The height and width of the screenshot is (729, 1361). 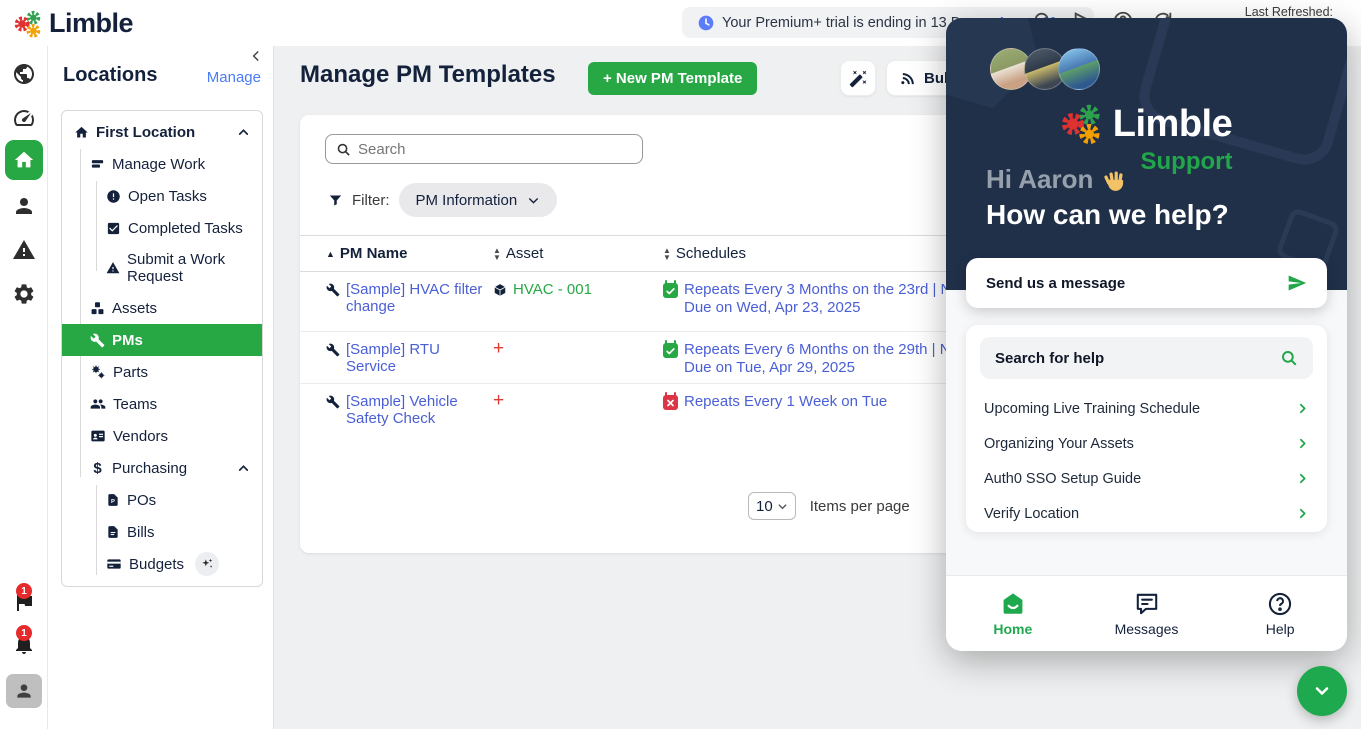 What do you see at coordinates (428, 74) in the screenshot?
I see `page-title: Manage PM Templates` at bounding box center [428, 74].